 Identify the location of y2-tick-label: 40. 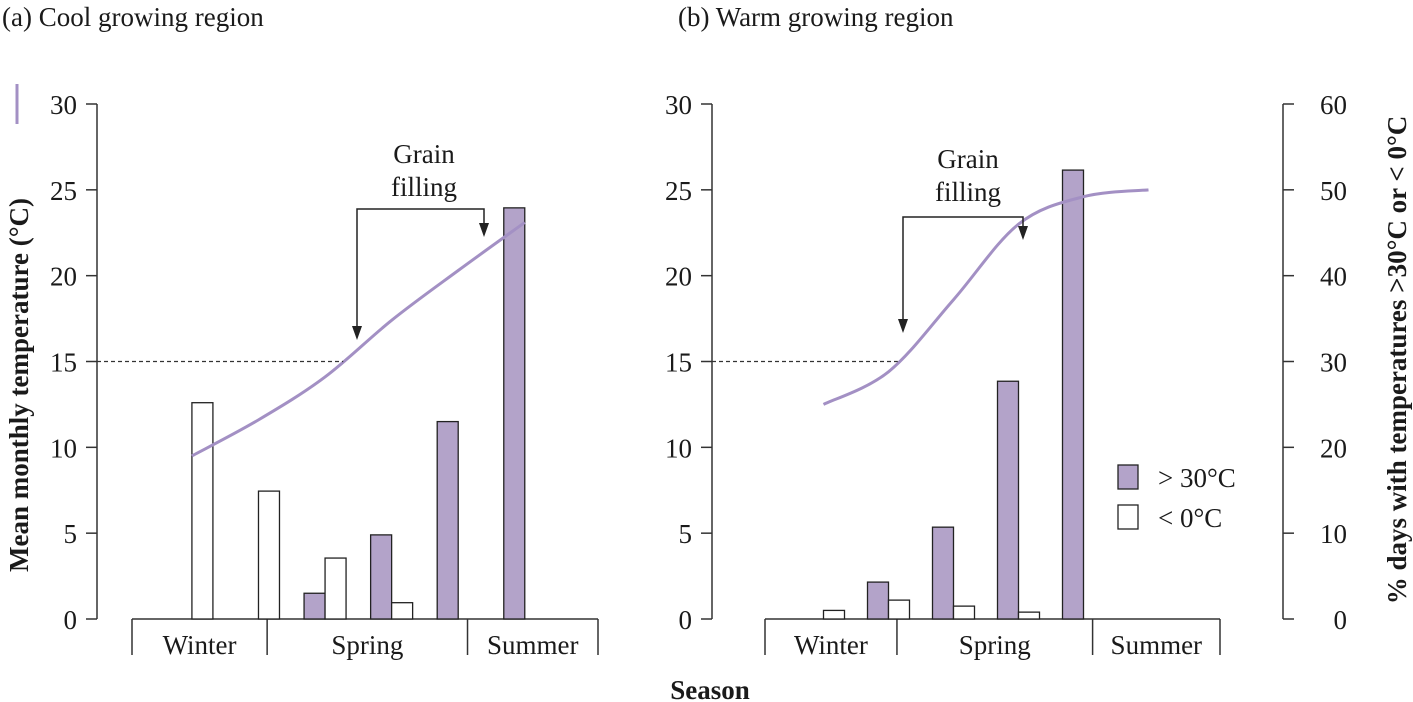
(1333, 277).